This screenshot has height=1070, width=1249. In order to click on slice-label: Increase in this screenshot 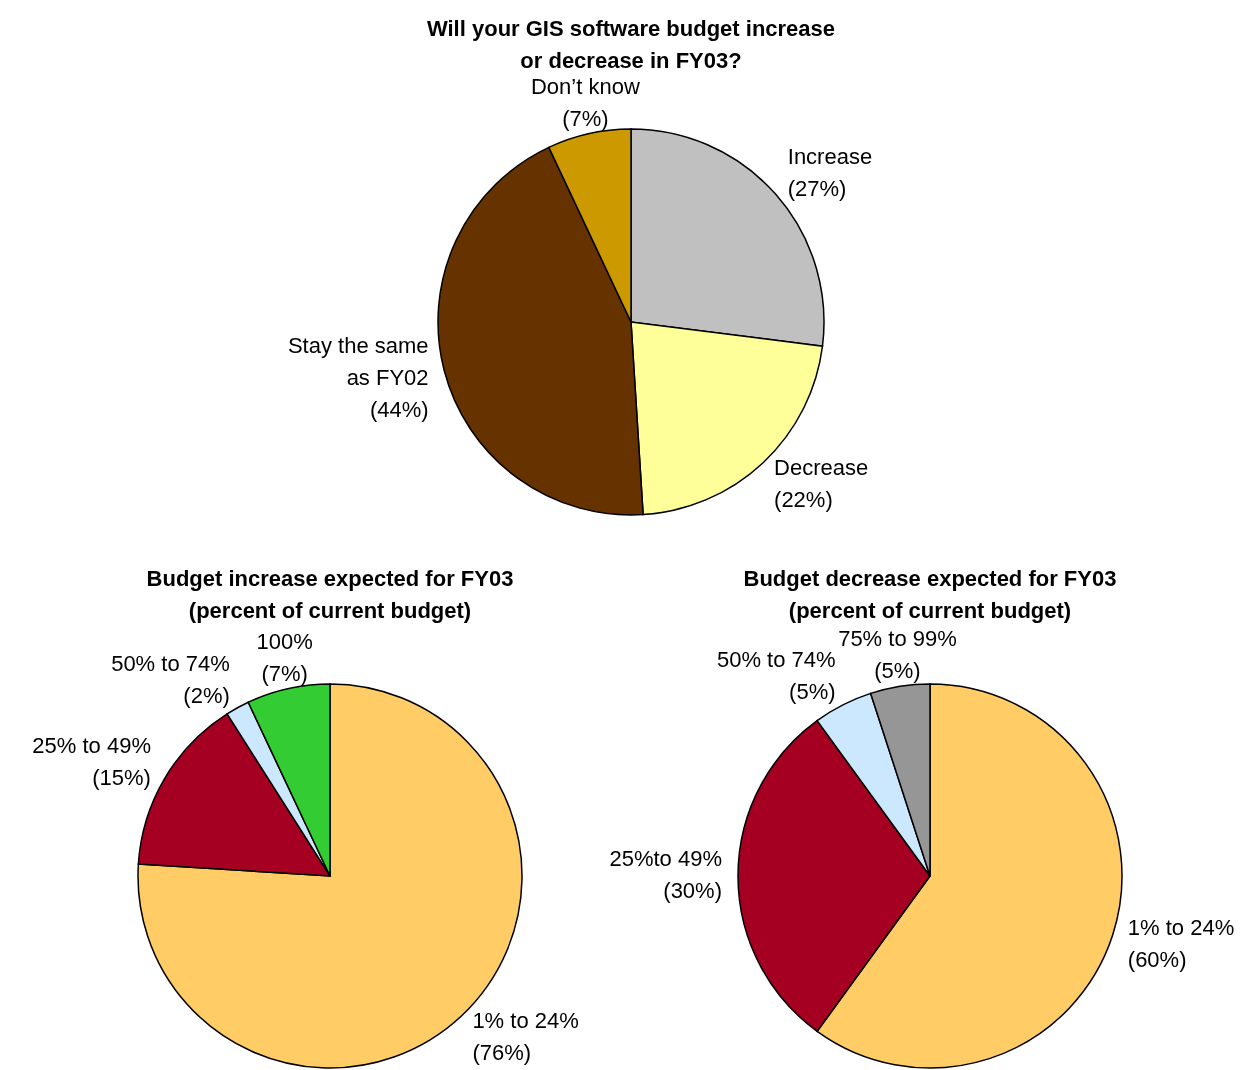, I will do `click(830, 156)`.